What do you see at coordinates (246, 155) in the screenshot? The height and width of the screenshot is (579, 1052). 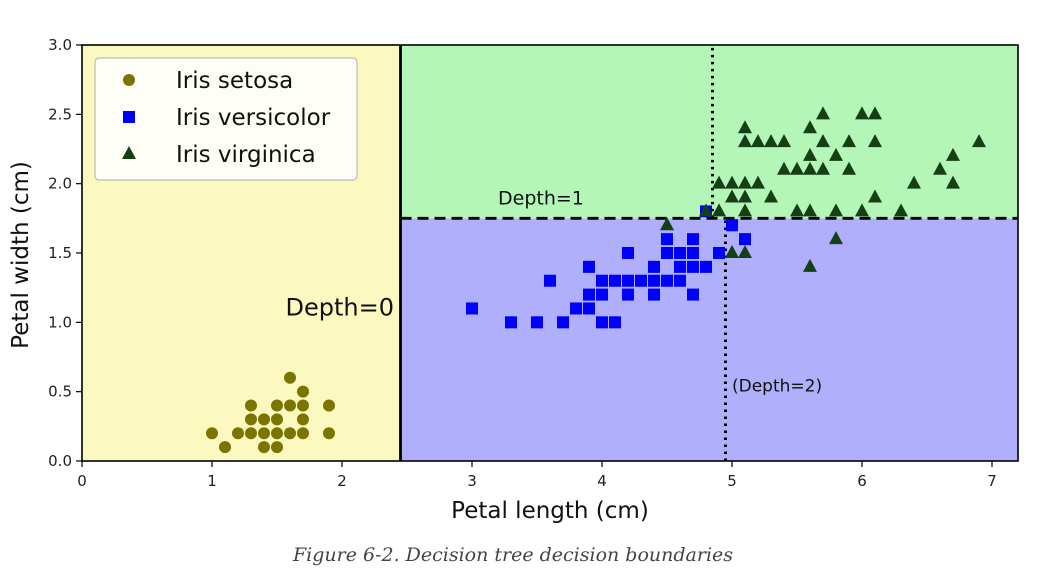 I see `legend-label: Iris virginica` at bounding box center [246, 155].